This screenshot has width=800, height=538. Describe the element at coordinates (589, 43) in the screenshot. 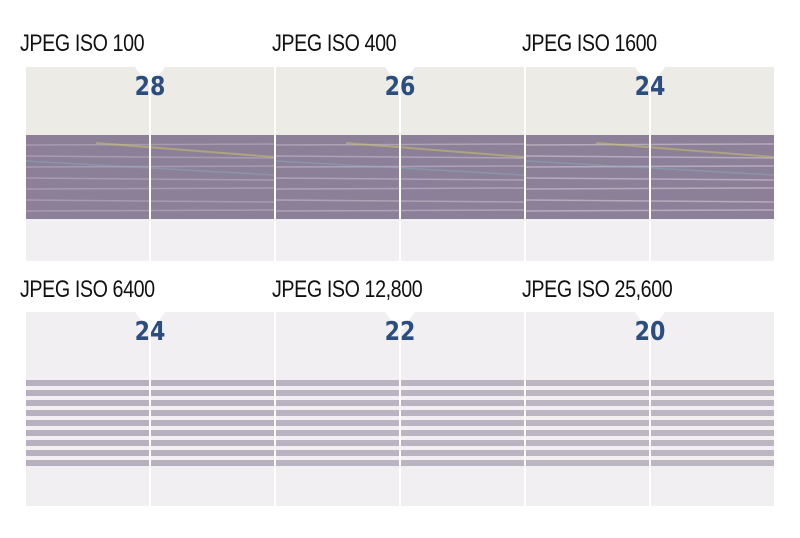

I see `panel-label-iso1600: JPEG ISO 1600` at that location.